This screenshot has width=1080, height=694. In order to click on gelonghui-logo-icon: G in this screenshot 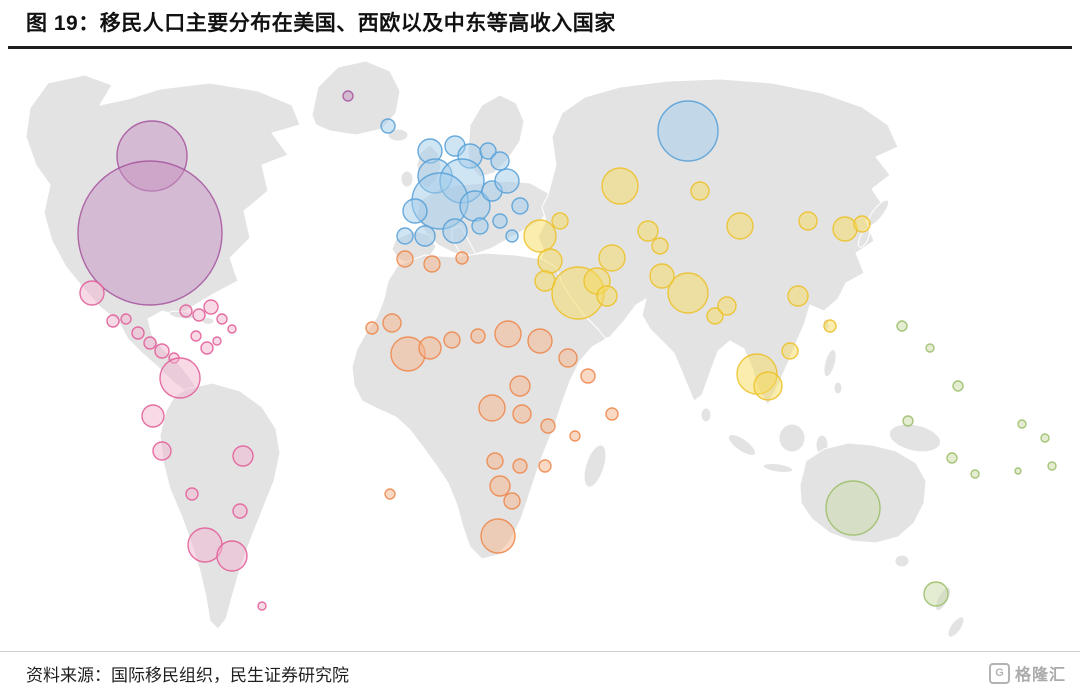, I will do `click(999, 673)`.